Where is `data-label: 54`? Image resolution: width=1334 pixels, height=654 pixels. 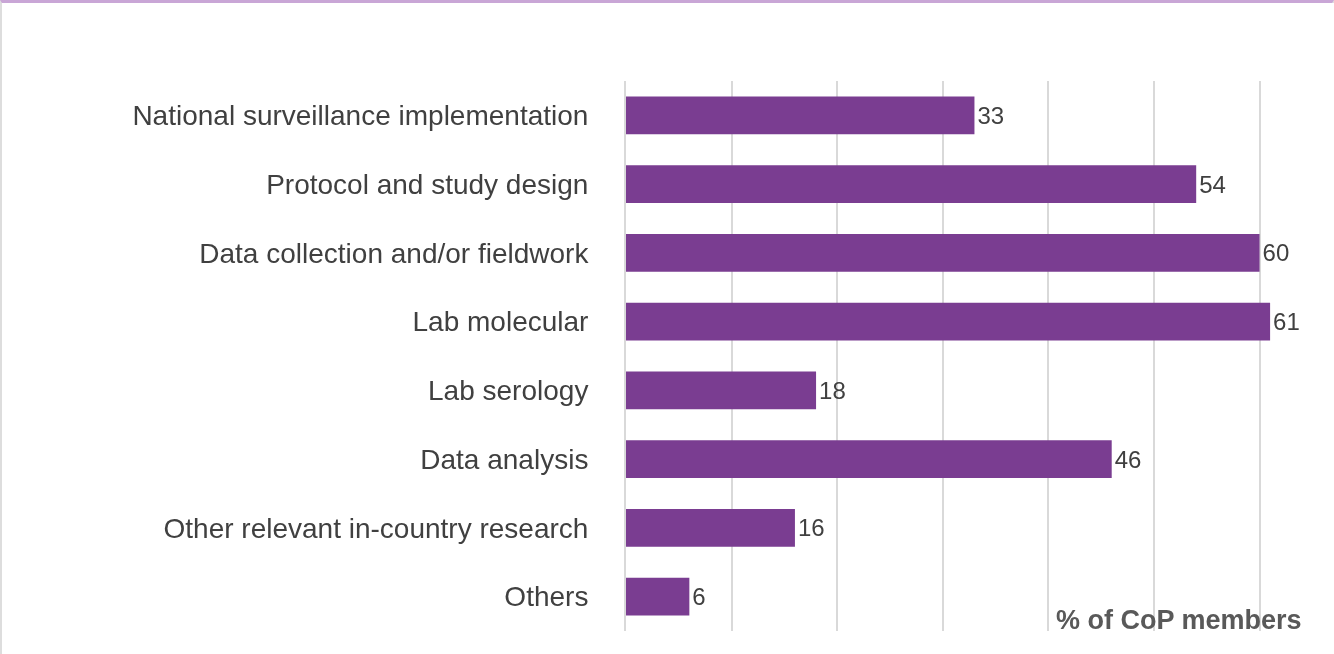 data-label: 54 is located at coordinates (1212, 184).